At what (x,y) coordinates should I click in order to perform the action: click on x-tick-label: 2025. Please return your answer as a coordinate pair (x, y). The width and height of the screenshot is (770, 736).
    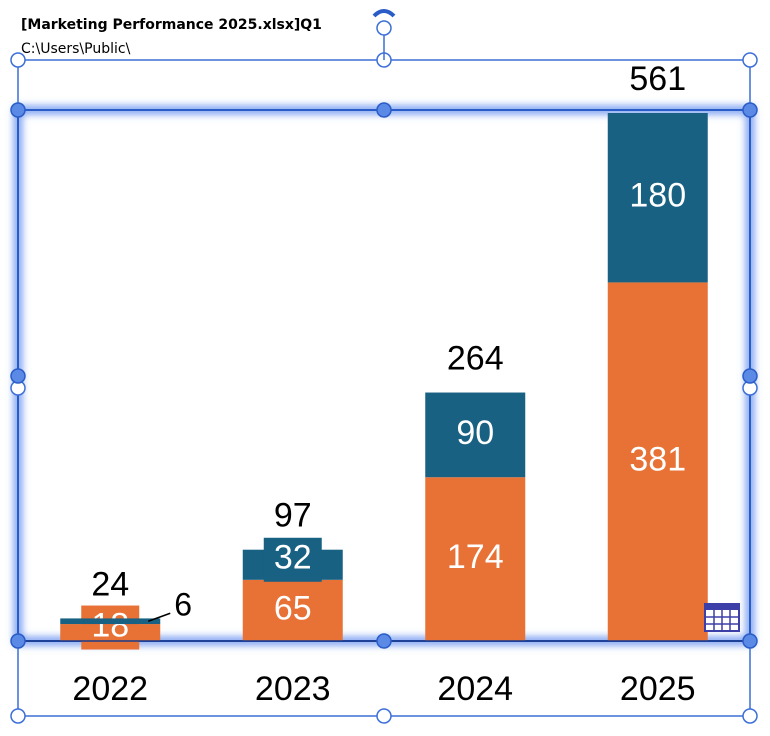
    Looking at the image, I should click on (658, 689).